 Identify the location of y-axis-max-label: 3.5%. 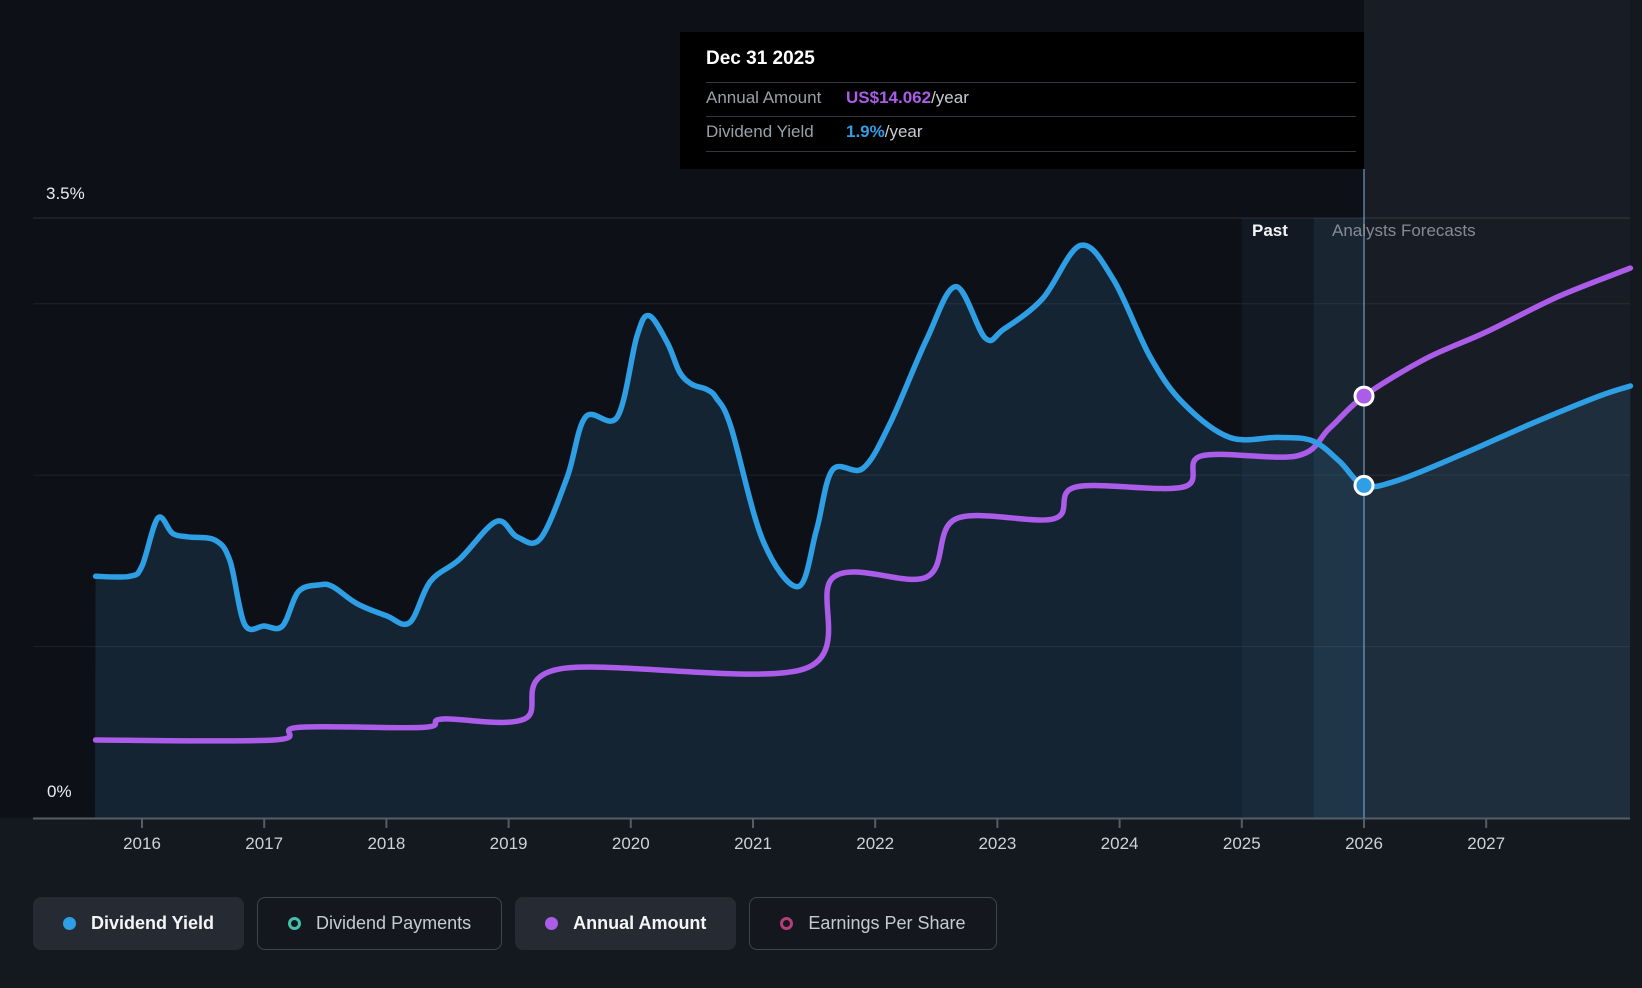
(65, 193).